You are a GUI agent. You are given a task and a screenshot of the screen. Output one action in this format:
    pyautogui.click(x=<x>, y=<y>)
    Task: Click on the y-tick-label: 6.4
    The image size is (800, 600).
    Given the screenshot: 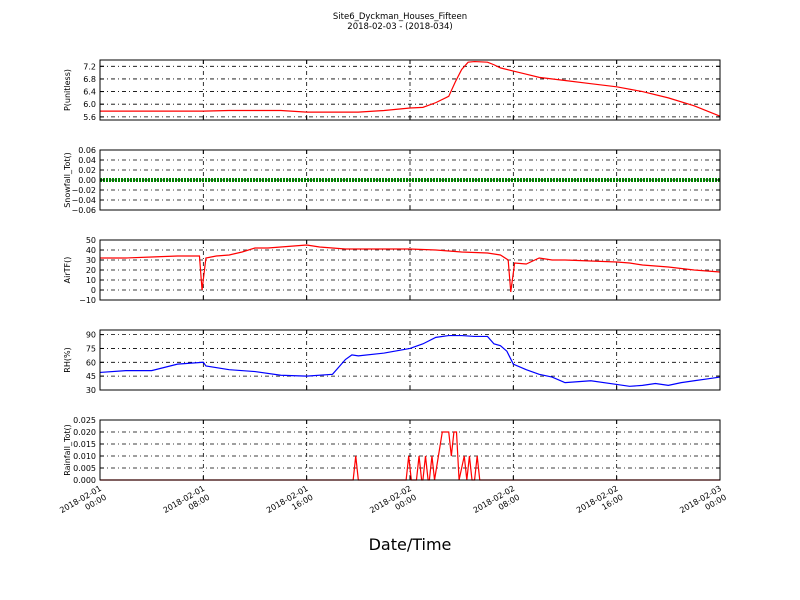 What is the action you would take?
    pyautogui.click(x=89, y=92)
    